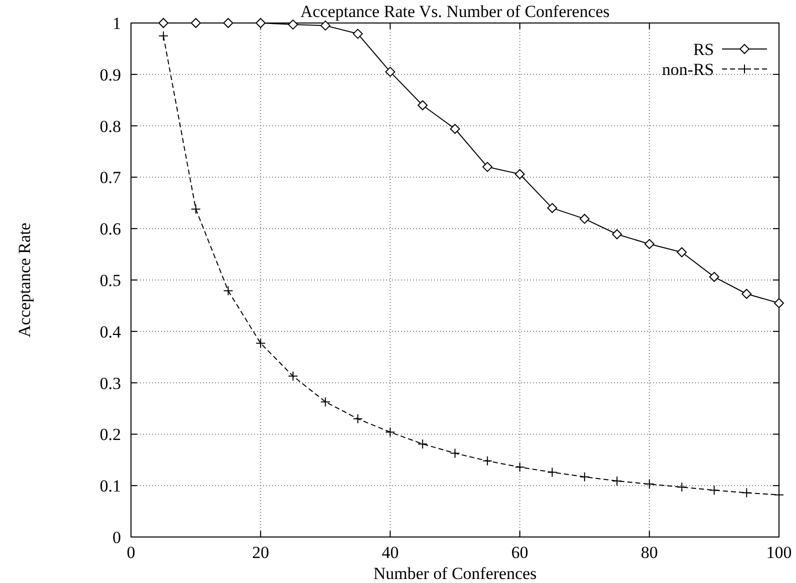  I want to click on y-tick-label: 0.3, so click(110, 383).